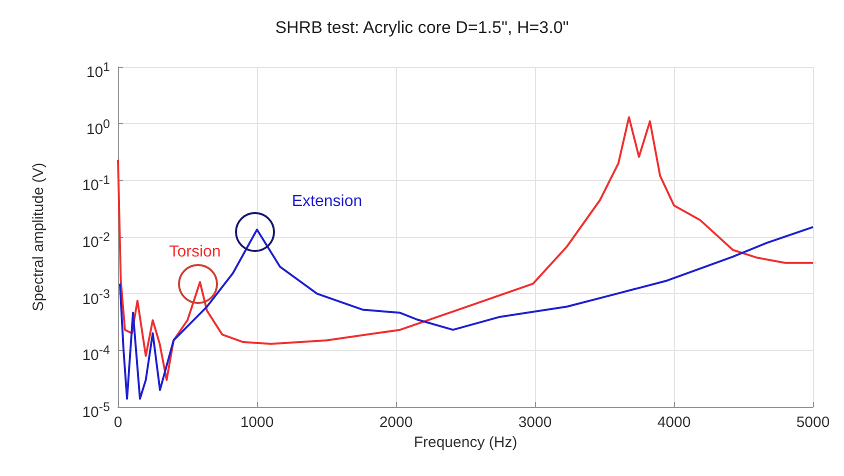  What do you see at coordinates (257, 422) in the screenshot?
I see `x-tick-label: 1000` at bounding box center [257, 422].